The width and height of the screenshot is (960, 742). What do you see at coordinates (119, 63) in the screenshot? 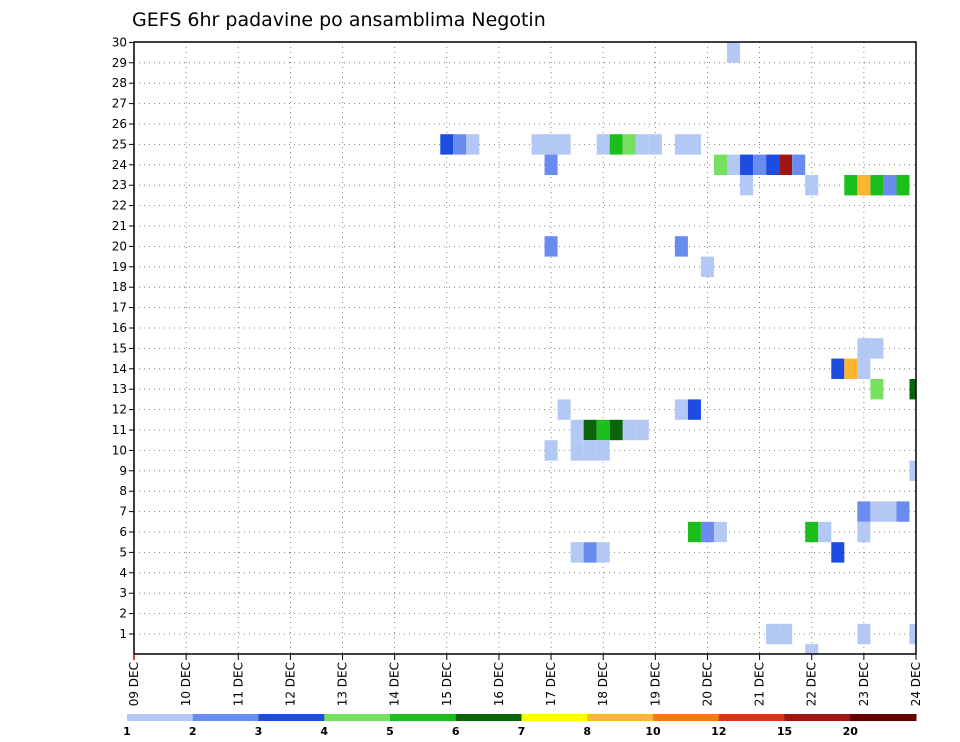
I see `y-tick-label: 29` at bounding box center [119, 63].